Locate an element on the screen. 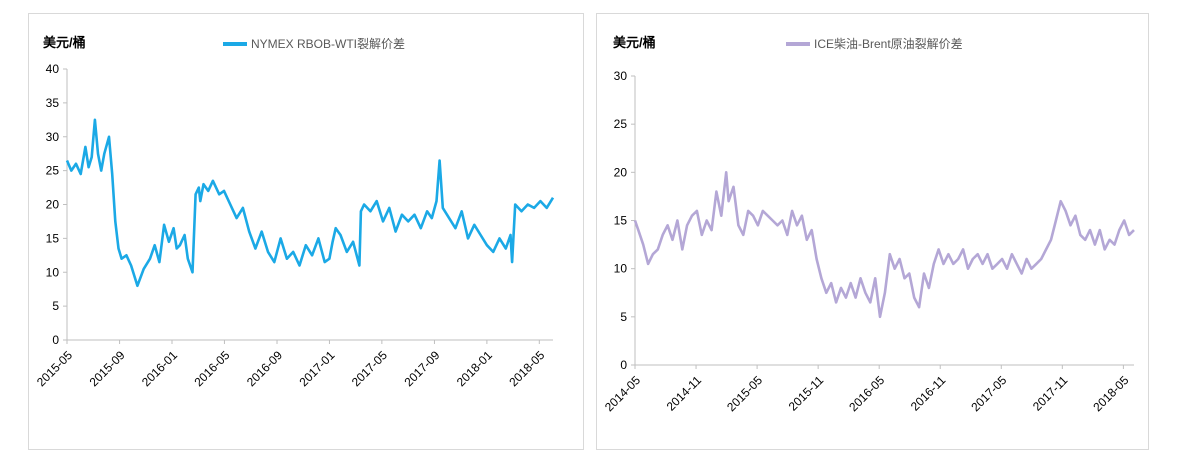 The width and height of the screenshot is (1183, 464). x-tick-label: 2015-09 is located at coordinates (107, 368).